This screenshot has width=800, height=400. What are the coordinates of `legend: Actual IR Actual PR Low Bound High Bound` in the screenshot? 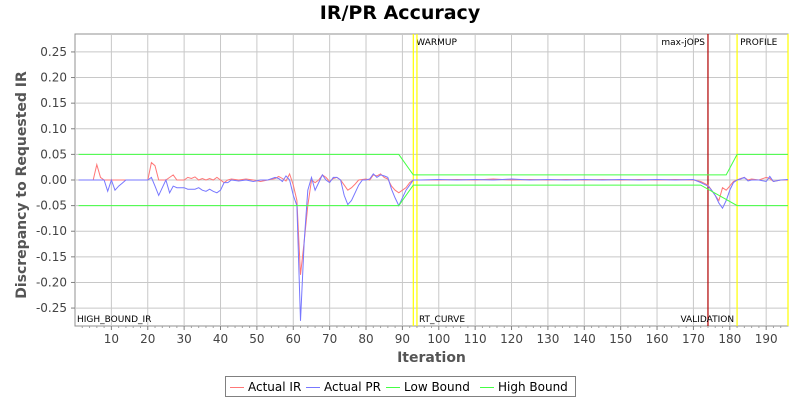 It's located at (400, 386).